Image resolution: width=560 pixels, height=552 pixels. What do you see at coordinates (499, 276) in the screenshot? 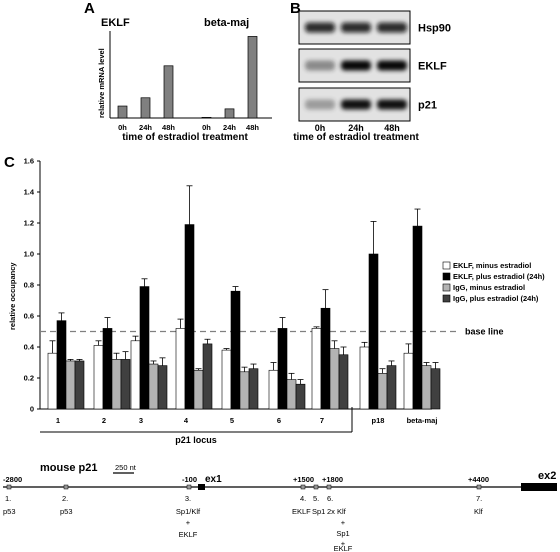
I see `legend-label-1: EKLF, plus estradiol (24h)` at bounding box center [499, 276].